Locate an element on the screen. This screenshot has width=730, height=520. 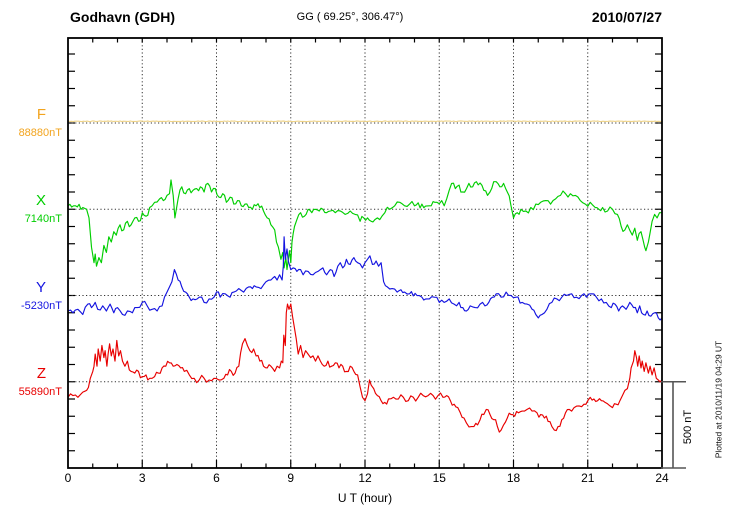
x-tick-label-0: 0 is located at coordinates (68, 478).